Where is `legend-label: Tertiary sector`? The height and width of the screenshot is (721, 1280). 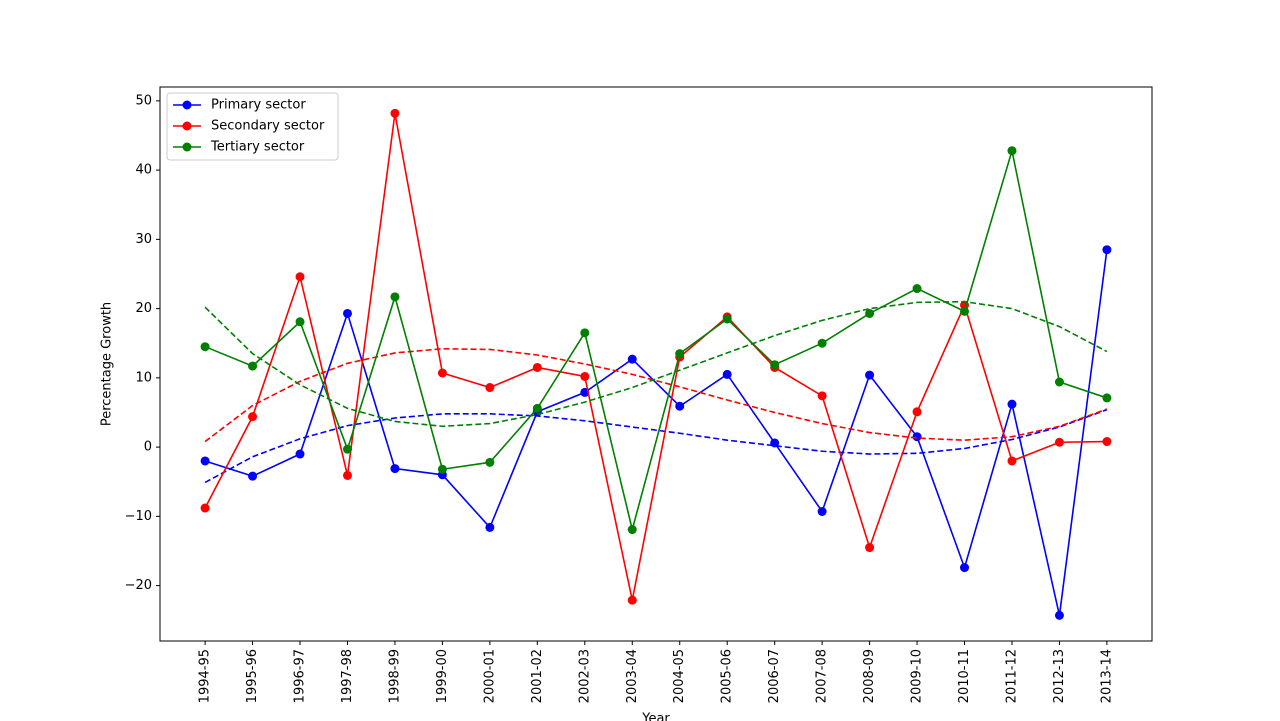
legend-label: Tertiary sector is located at coordinates (257, 147).